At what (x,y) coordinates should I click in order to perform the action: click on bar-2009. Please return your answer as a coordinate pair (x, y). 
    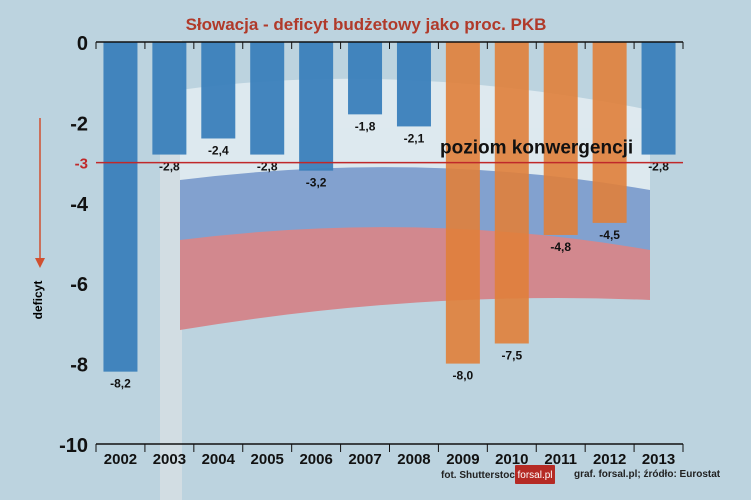
    Looking at the image, I should click on (462, 203).